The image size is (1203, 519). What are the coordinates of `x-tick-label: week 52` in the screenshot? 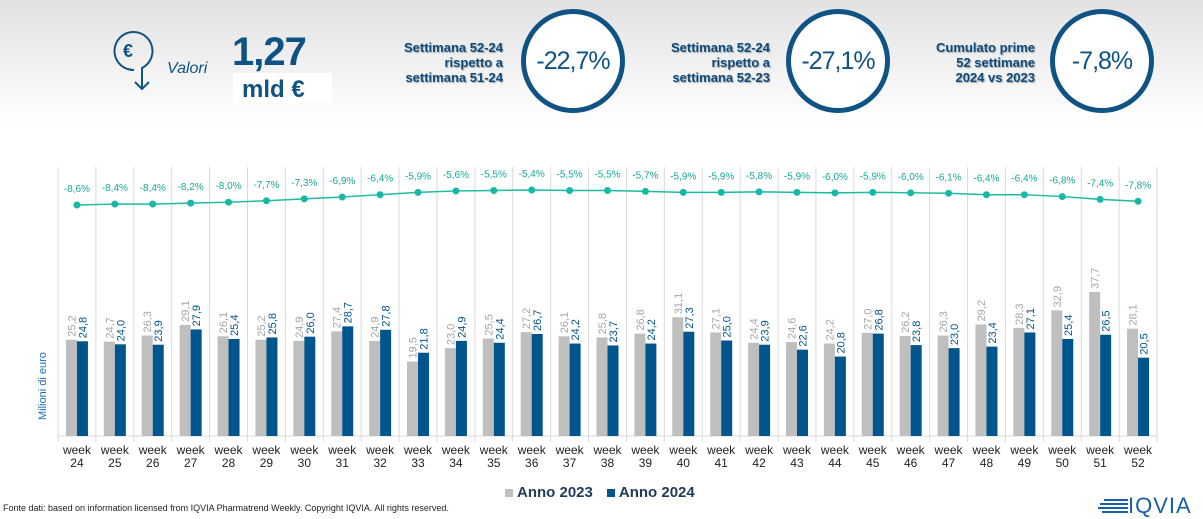 It's located at (1138, 456).